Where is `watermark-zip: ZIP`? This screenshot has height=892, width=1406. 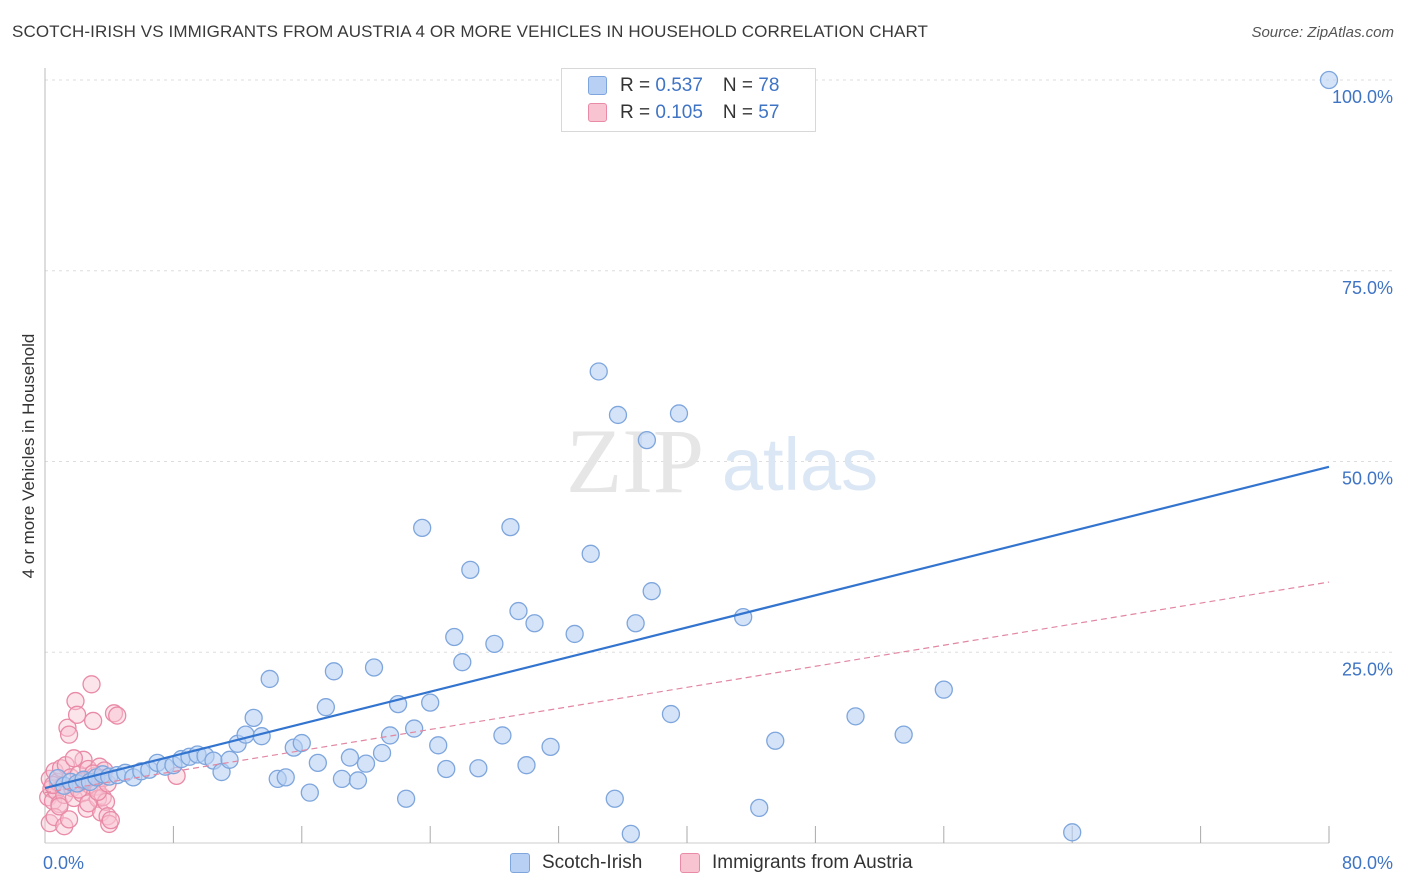
watermark-zip: ZIP is located at coordinates (635, 461).